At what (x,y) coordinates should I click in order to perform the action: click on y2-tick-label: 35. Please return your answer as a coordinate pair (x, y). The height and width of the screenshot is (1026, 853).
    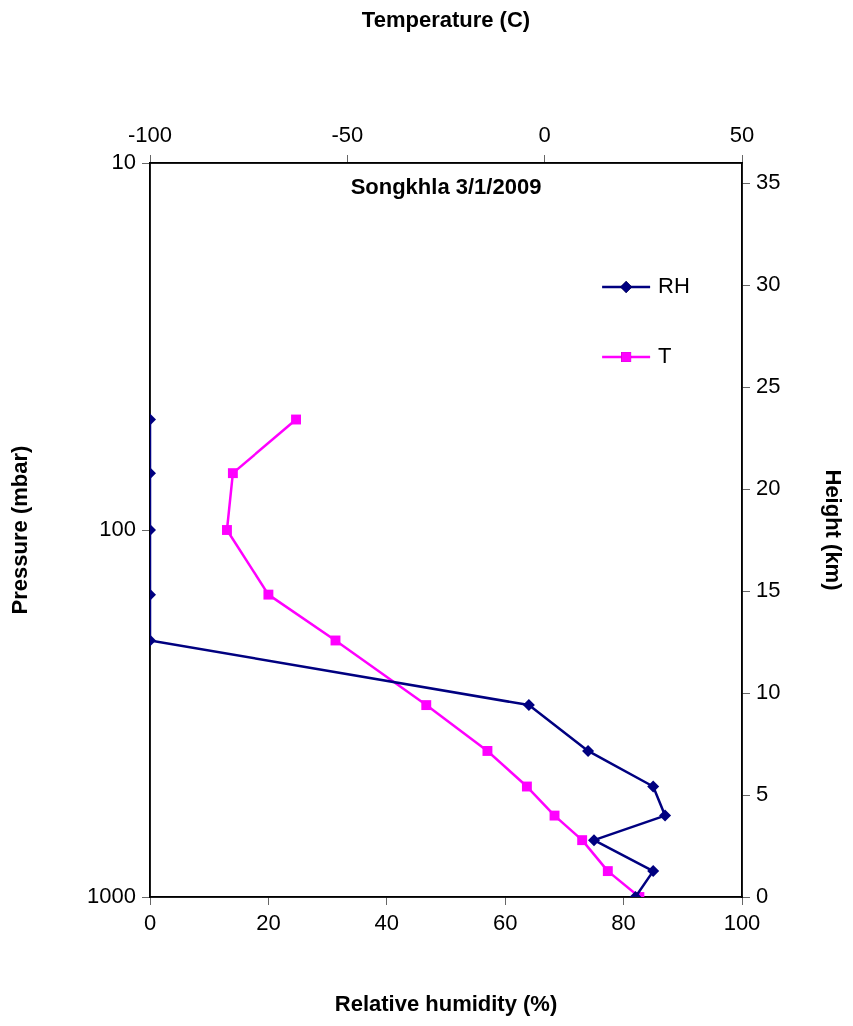
    Looking at the image, I should click on (768, 182).